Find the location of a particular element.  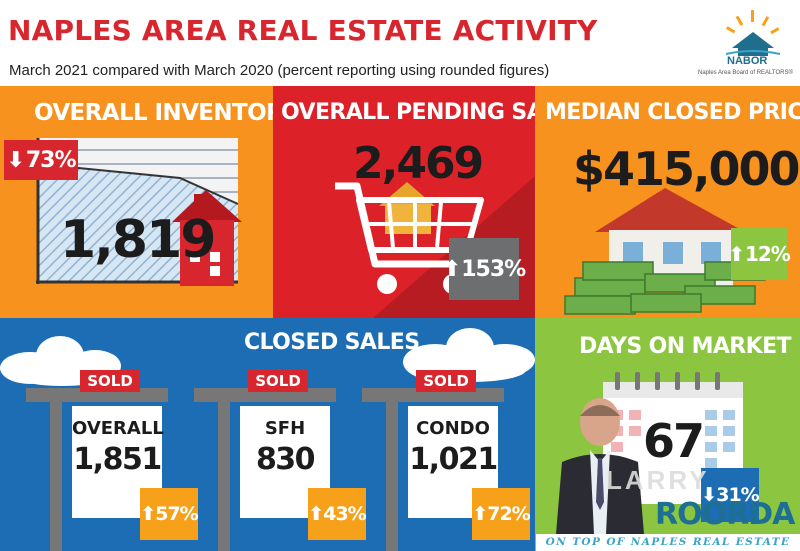

inventory-change-badge: ⬇ 73% is located at coordinates (41, 160).